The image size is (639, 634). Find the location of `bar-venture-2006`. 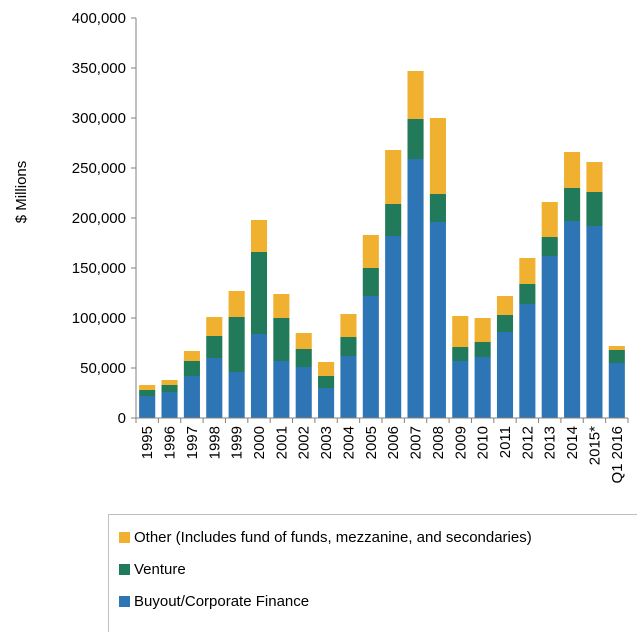

bar-venture-2006 is located at coordinates (393, 220).